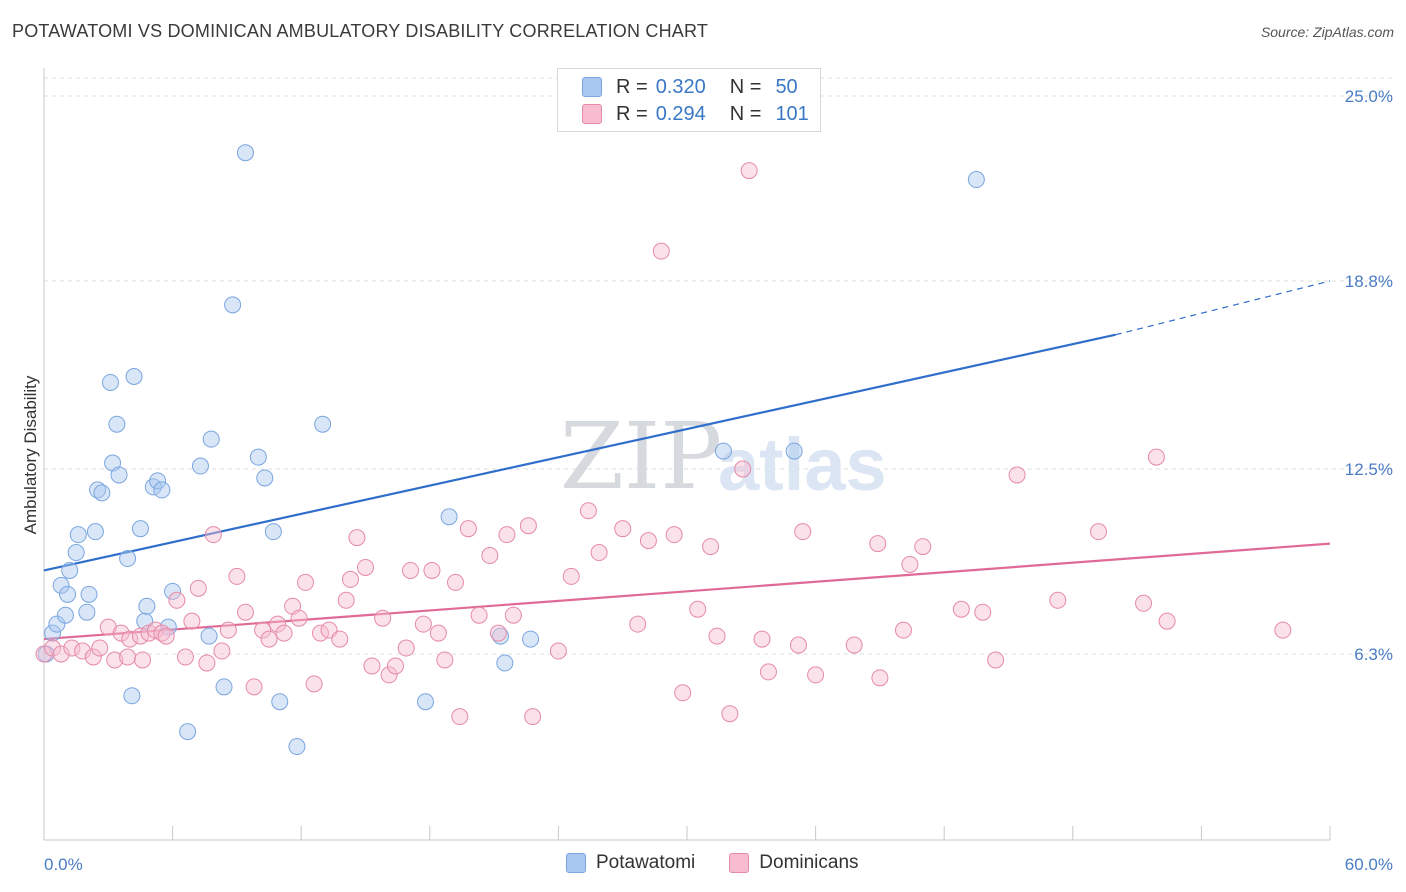 The width and height of the screenshot is (1406, 892). Describe the element at coordinates (689, 100) in the screenshot. I see `stats-legend: R = 0.320 N = 50 R = 0.294 N = 101` at that location.